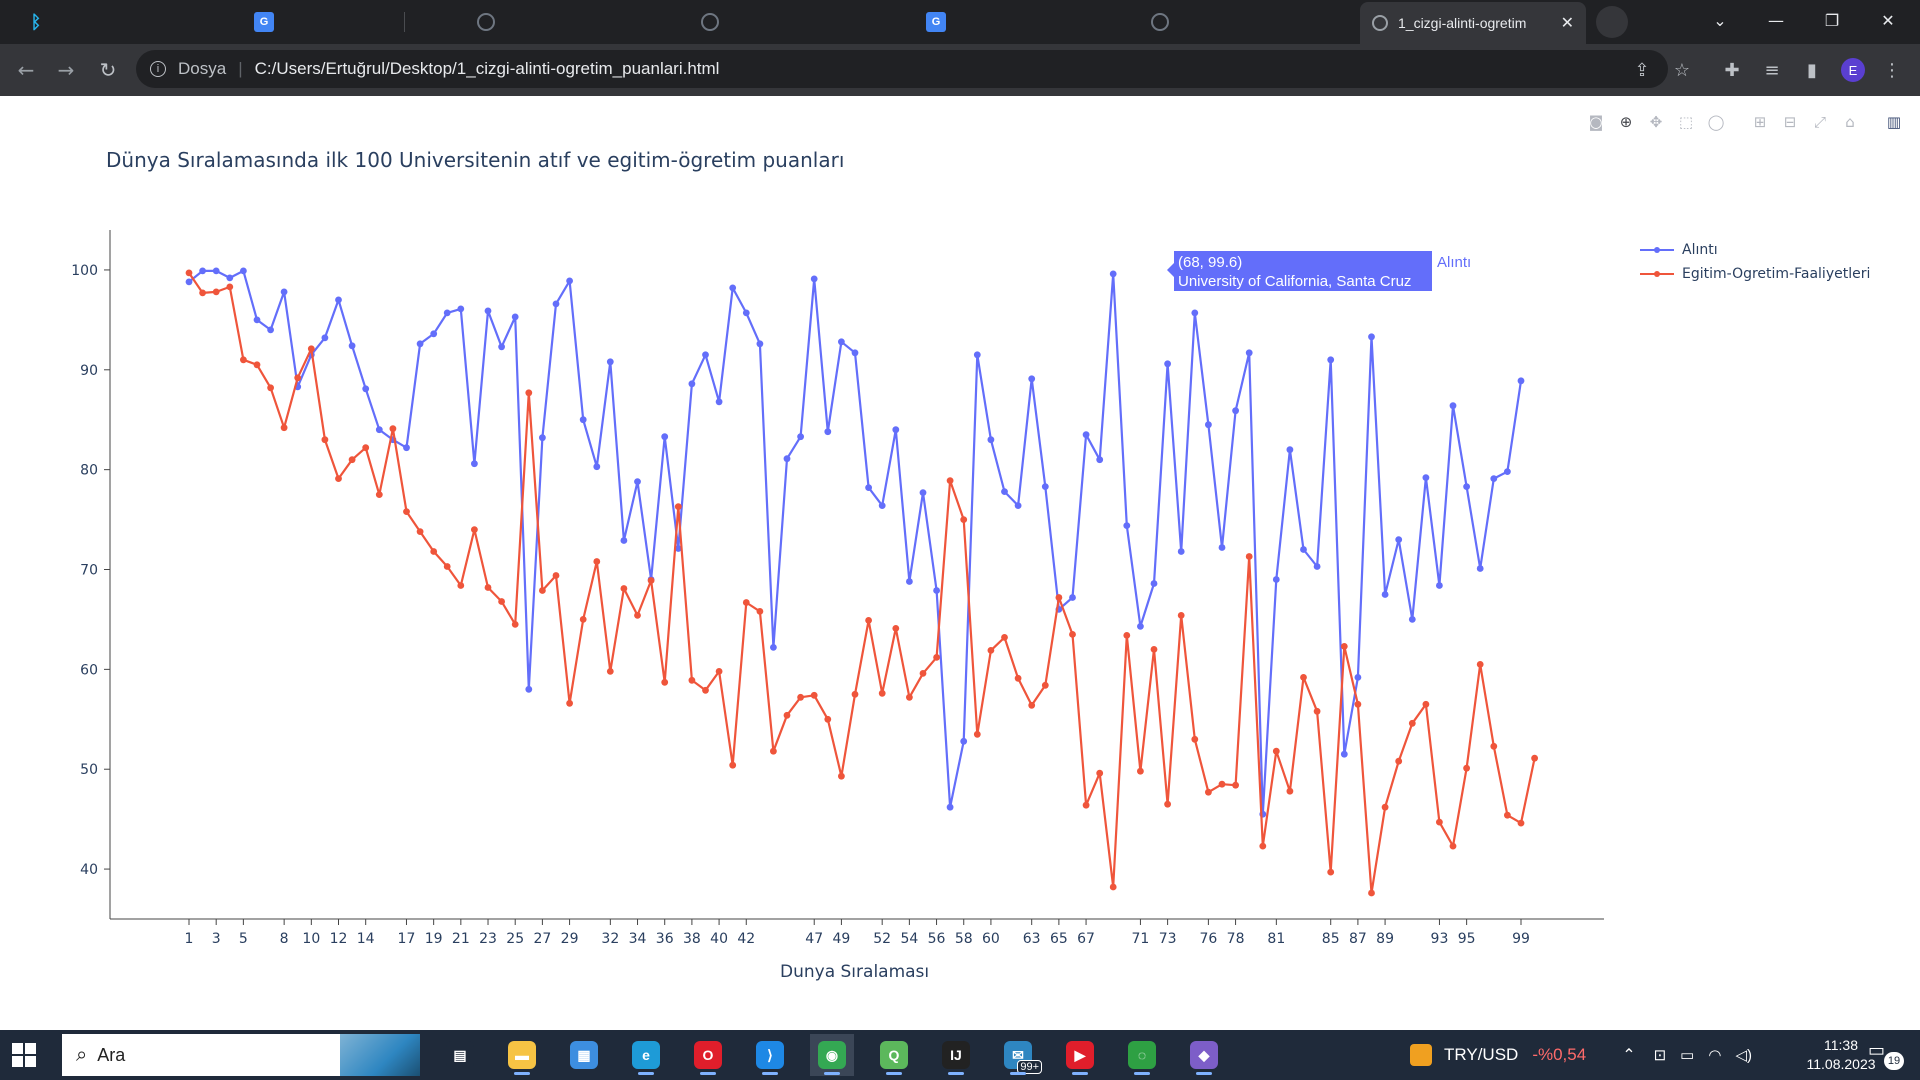 Image resolution: width=1920 pixels, height=1080 pixels. I want to click on close-window-button: ✕, so click(1888, 20).